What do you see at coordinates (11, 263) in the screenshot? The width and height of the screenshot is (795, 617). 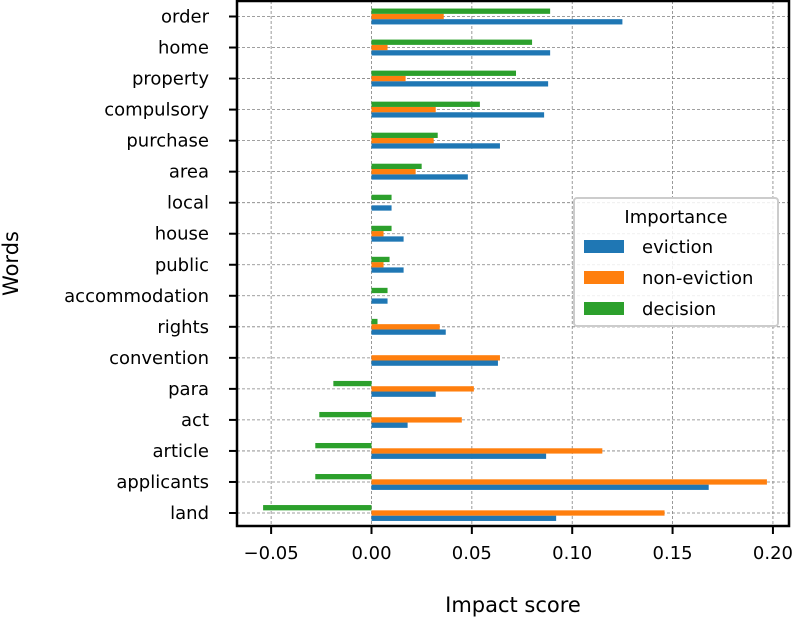 I see `y-axis-label: Words` at bounding box center [11, 263].